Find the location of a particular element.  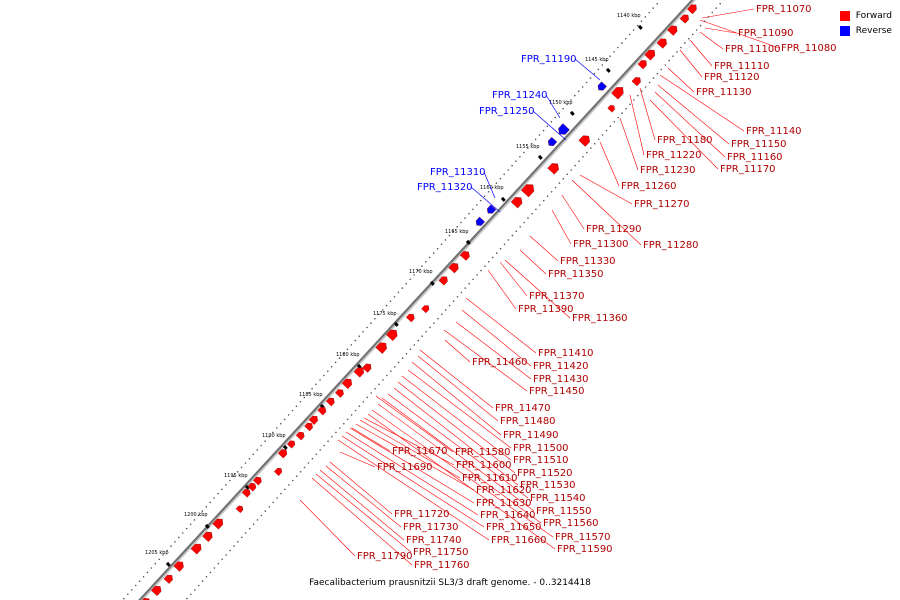

forward-gene-label: FPR_11090 is located at coordinates (766, 33).